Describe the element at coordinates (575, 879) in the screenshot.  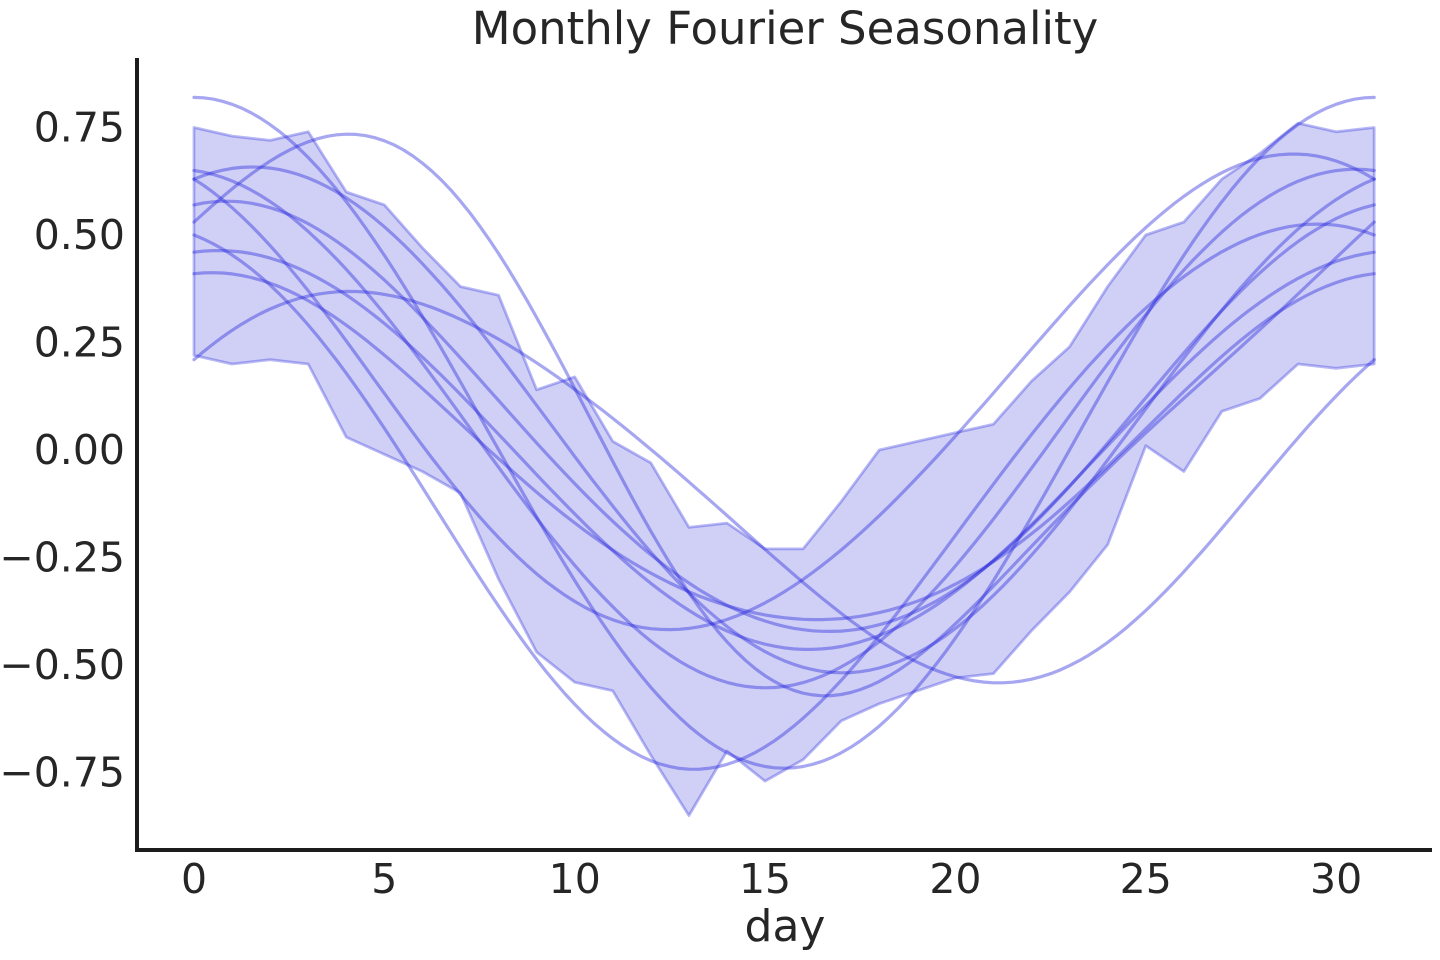
I see `x-tick-label: 10` at that location.